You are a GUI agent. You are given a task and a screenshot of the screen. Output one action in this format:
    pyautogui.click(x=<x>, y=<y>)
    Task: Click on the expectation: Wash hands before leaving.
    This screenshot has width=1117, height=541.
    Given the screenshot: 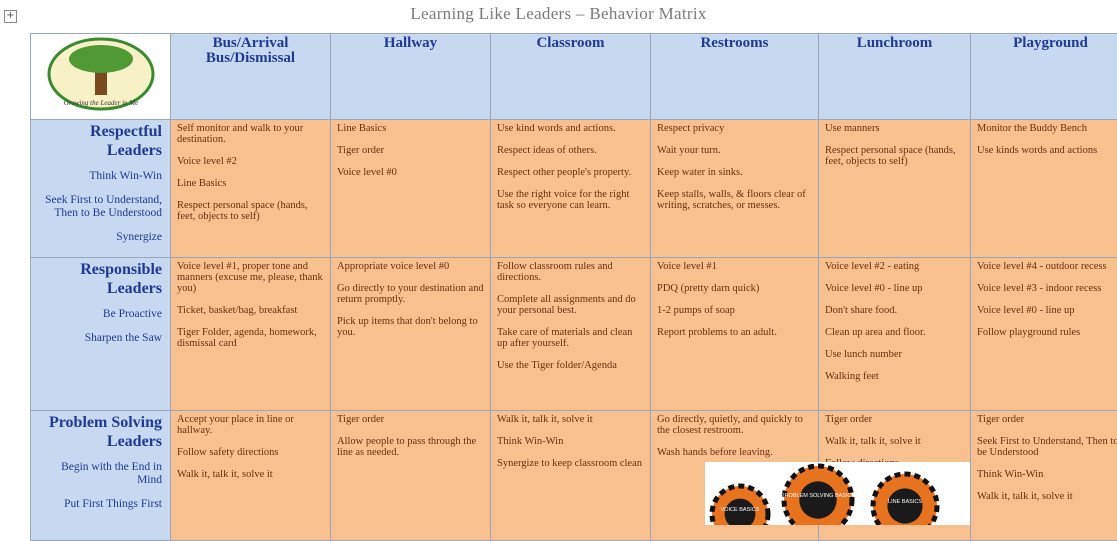 What is the action you would take?
    pyautogui.click(x=734, y=452)
    